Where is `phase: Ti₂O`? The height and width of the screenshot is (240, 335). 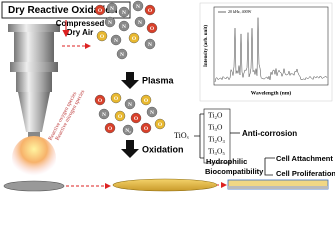 phase: Ti₂O is located at coordinates (215, 115).